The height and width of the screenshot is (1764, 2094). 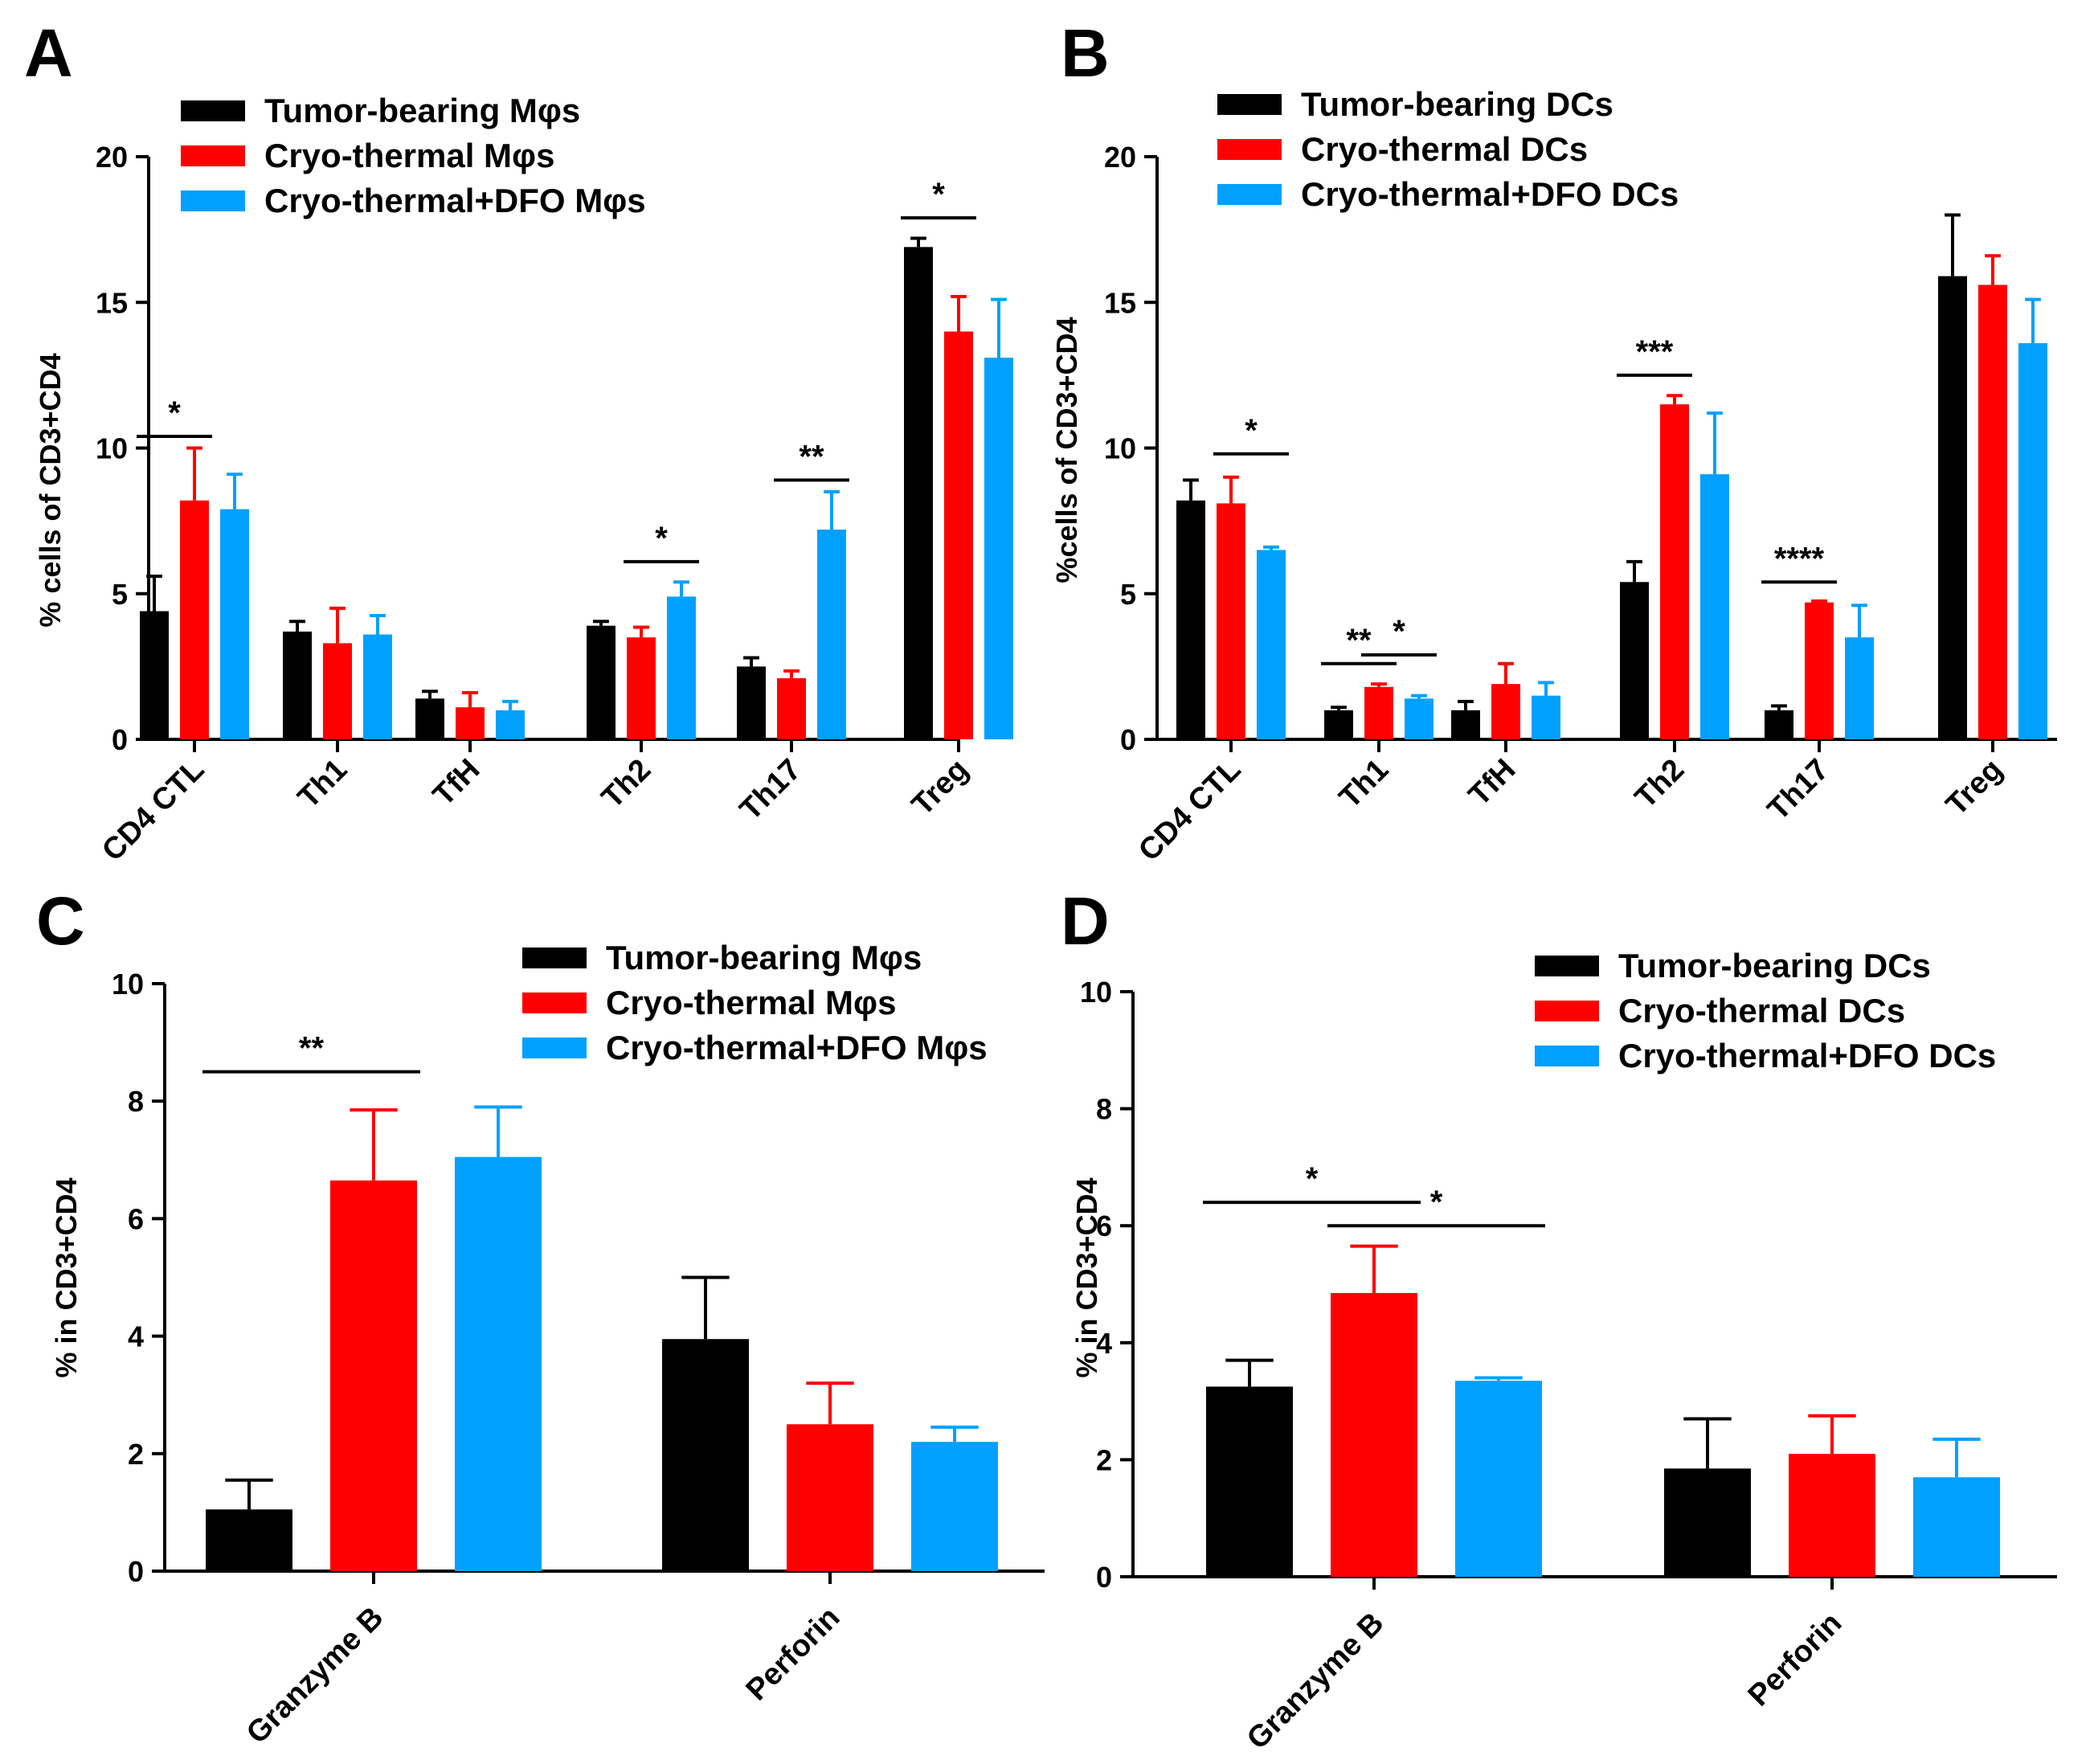 I want to click on panel-b-ylabel: %cells of CD3+CD4, so click(x=1066, y=450).